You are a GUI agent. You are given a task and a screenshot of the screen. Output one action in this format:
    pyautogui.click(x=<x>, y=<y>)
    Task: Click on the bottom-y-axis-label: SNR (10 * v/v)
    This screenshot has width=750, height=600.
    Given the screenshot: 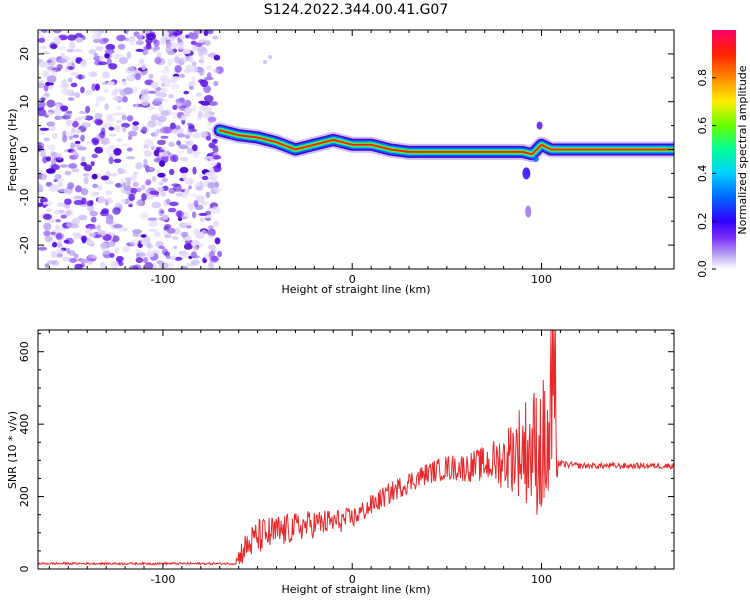 What is the action you would take?
    pyautogui.click(x=12, y=450)
    